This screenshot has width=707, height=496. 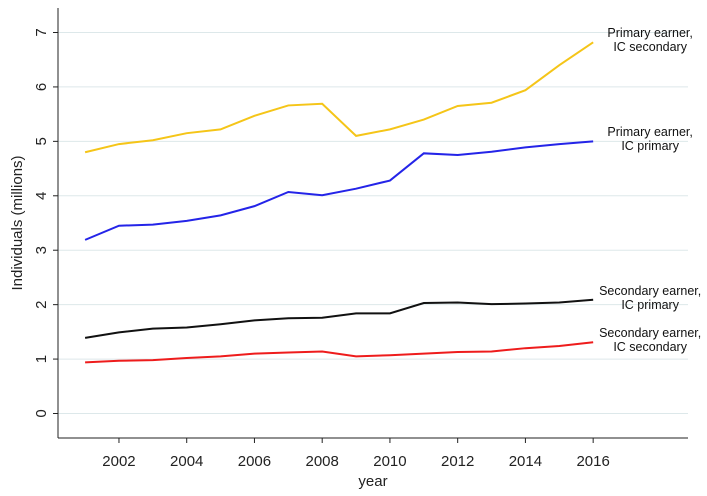 I want to click on series-label: Primary earner, IC secondary, so click(x=650, y=40).